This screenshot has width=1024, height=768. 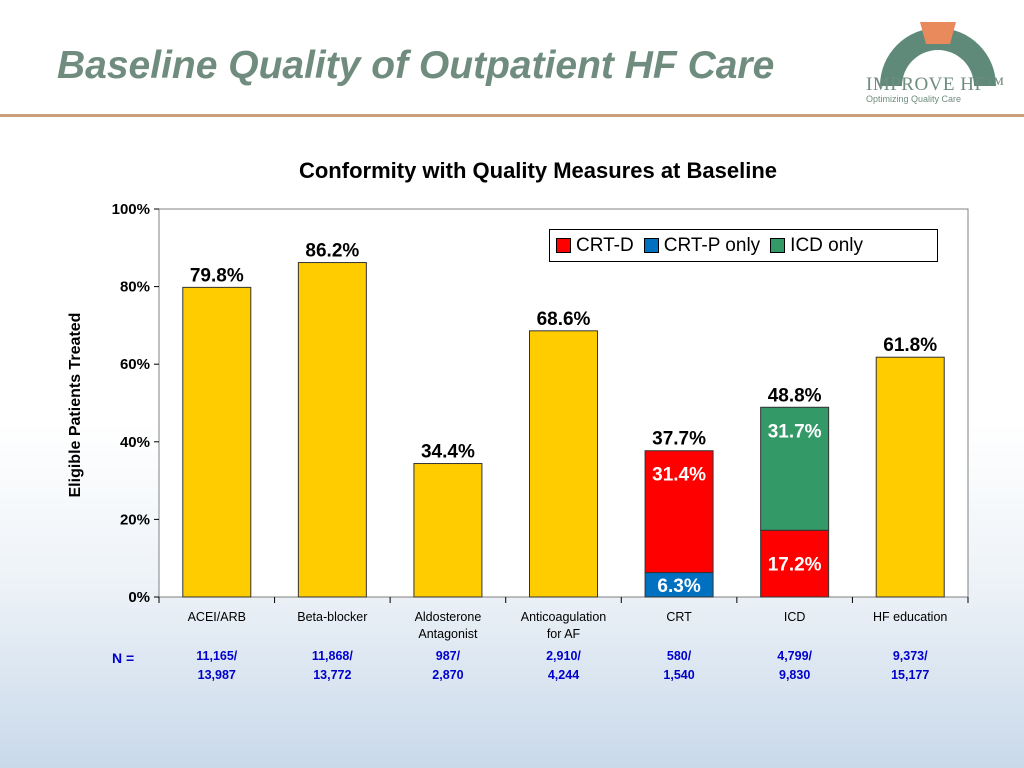 I want to click on n-value: 987/2,870, so click(x=448, y=666).